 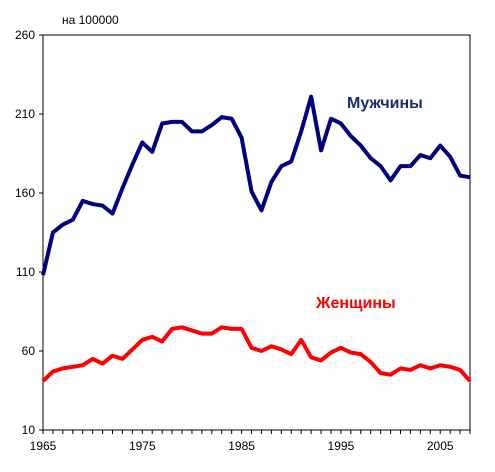 What do you see at coordinates (241, 446) in the screenshot?
I see `x-tick-label: 1985` at bounding box center [241, 446].